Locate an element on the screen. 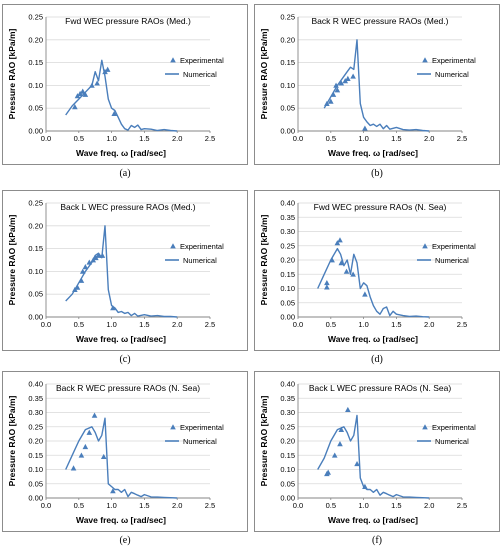  y-tick-label: 0.40 is located at coordinates (287, 384).